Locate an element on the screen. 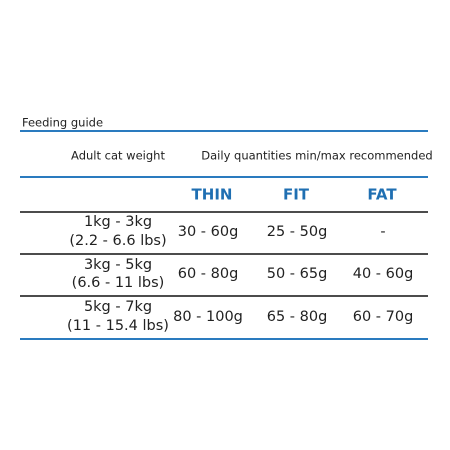 The image size is (450, 450). cell: 60 - 70g is located at coordinates (383, 317).